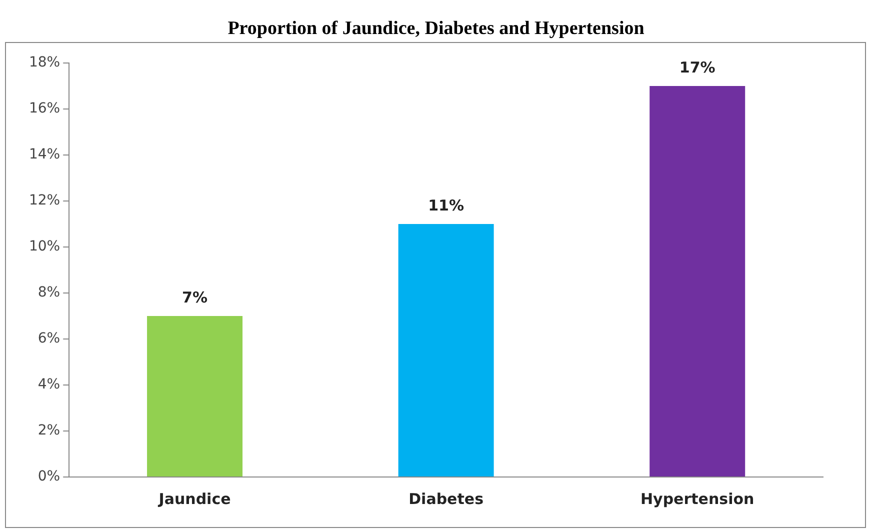 The width and height of the screenshot is (872, 530). I want to click on y-tick-label: 2%, so click(49, 430).